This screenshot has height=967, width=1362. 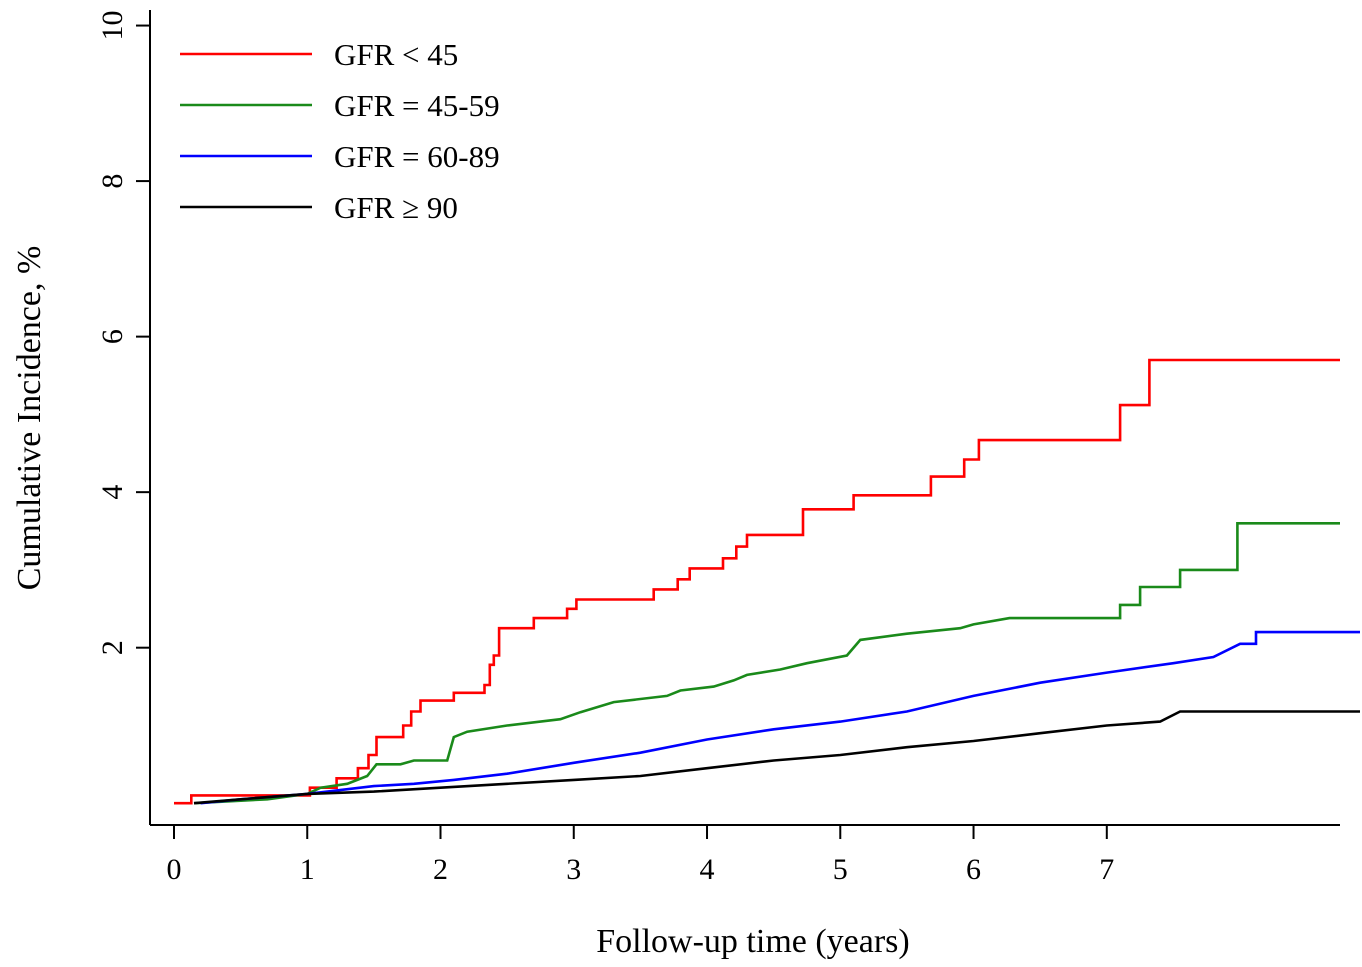 What do you see at coordinates (417, 156) in the screenshot?
I see `legend-label: GFR = 60-89` at bounding box center [417, 156].